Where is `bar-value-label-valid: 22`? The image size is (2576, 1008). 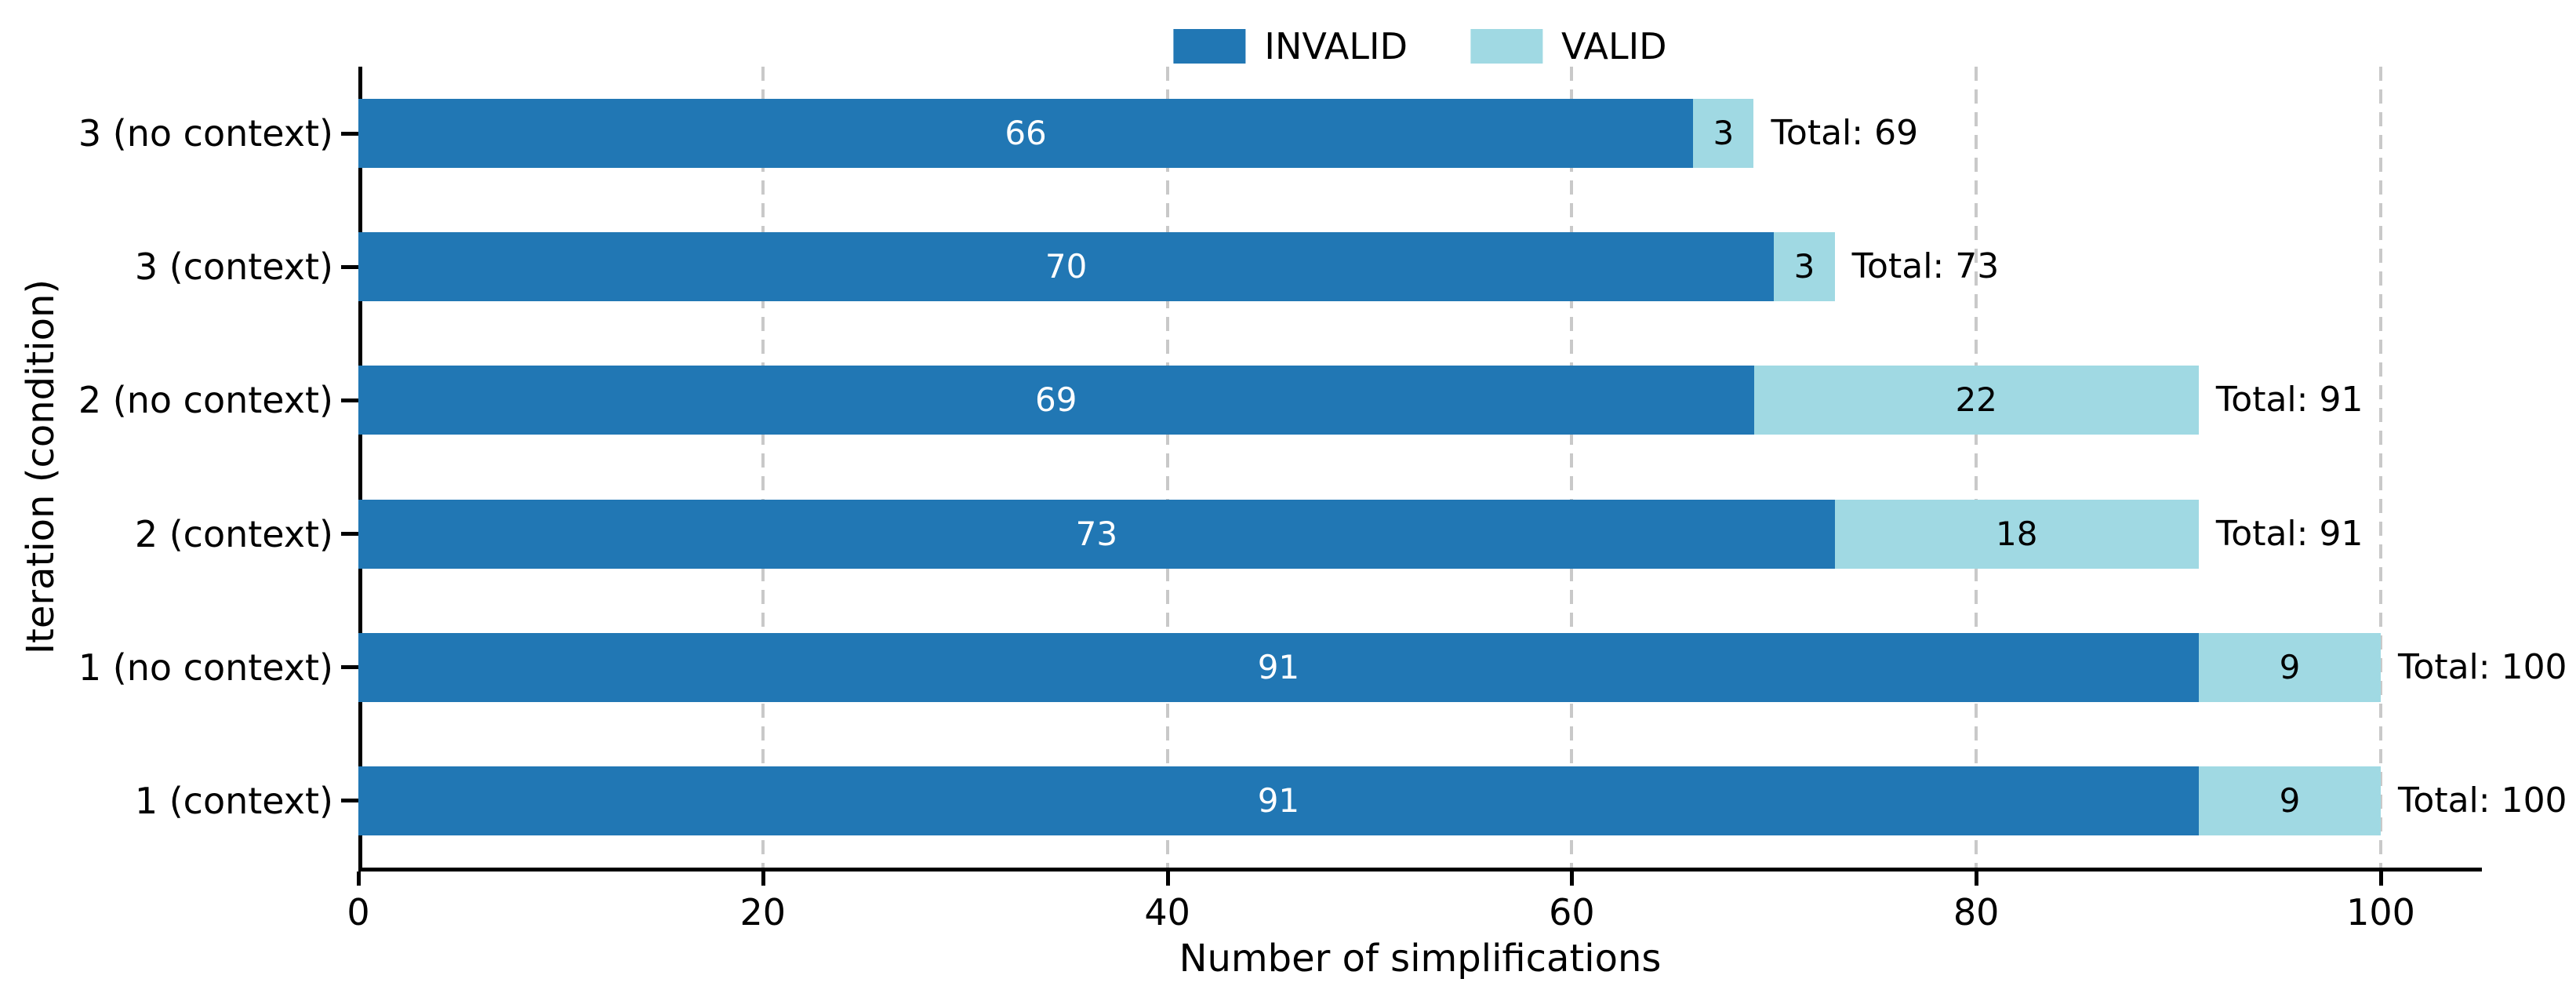
bar-value-label-valid: 22 is located at coordinates (1976, 400).